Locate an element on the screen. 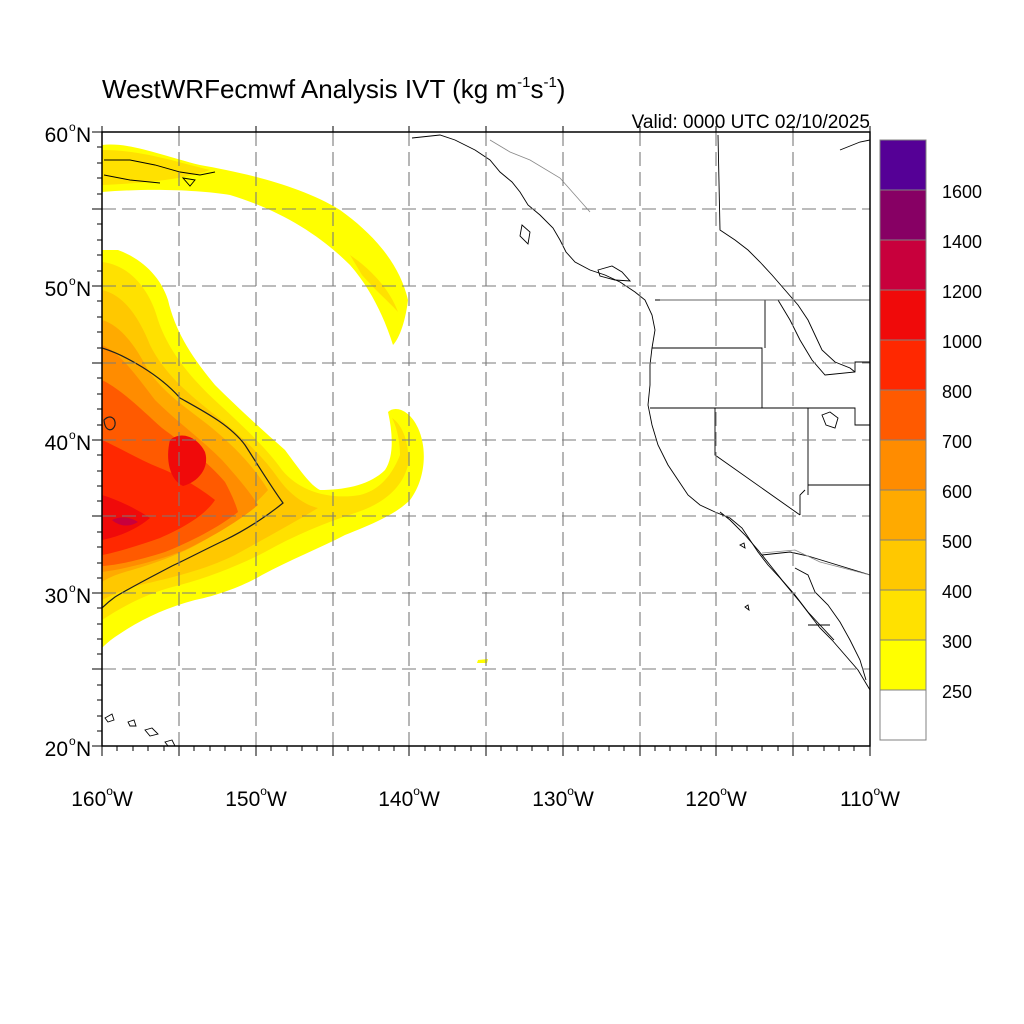 Image resolution: width=1024 pixels, height=1024 pixels. colorbar-level-label: 600 is located at coordinates (957, 492).